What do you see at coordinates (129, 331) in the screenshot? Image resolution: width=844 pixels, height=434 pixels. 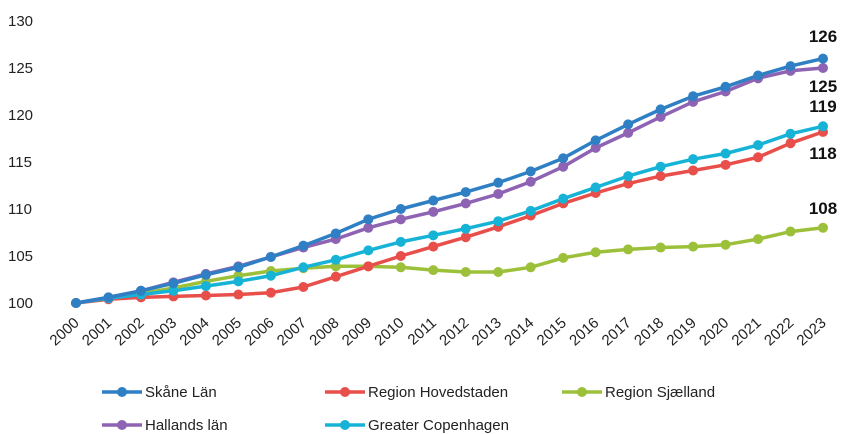 I see `x-tick-label: 2002` at bounding box center [129, 331].